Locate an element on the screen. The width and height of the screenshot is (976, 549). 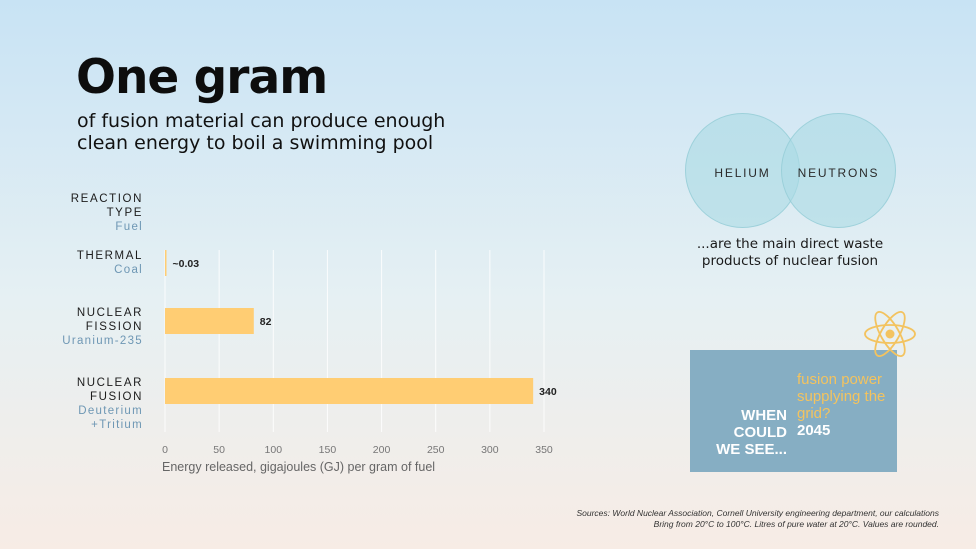
bar-value-label: 82 is located at coordinates (266, 322).